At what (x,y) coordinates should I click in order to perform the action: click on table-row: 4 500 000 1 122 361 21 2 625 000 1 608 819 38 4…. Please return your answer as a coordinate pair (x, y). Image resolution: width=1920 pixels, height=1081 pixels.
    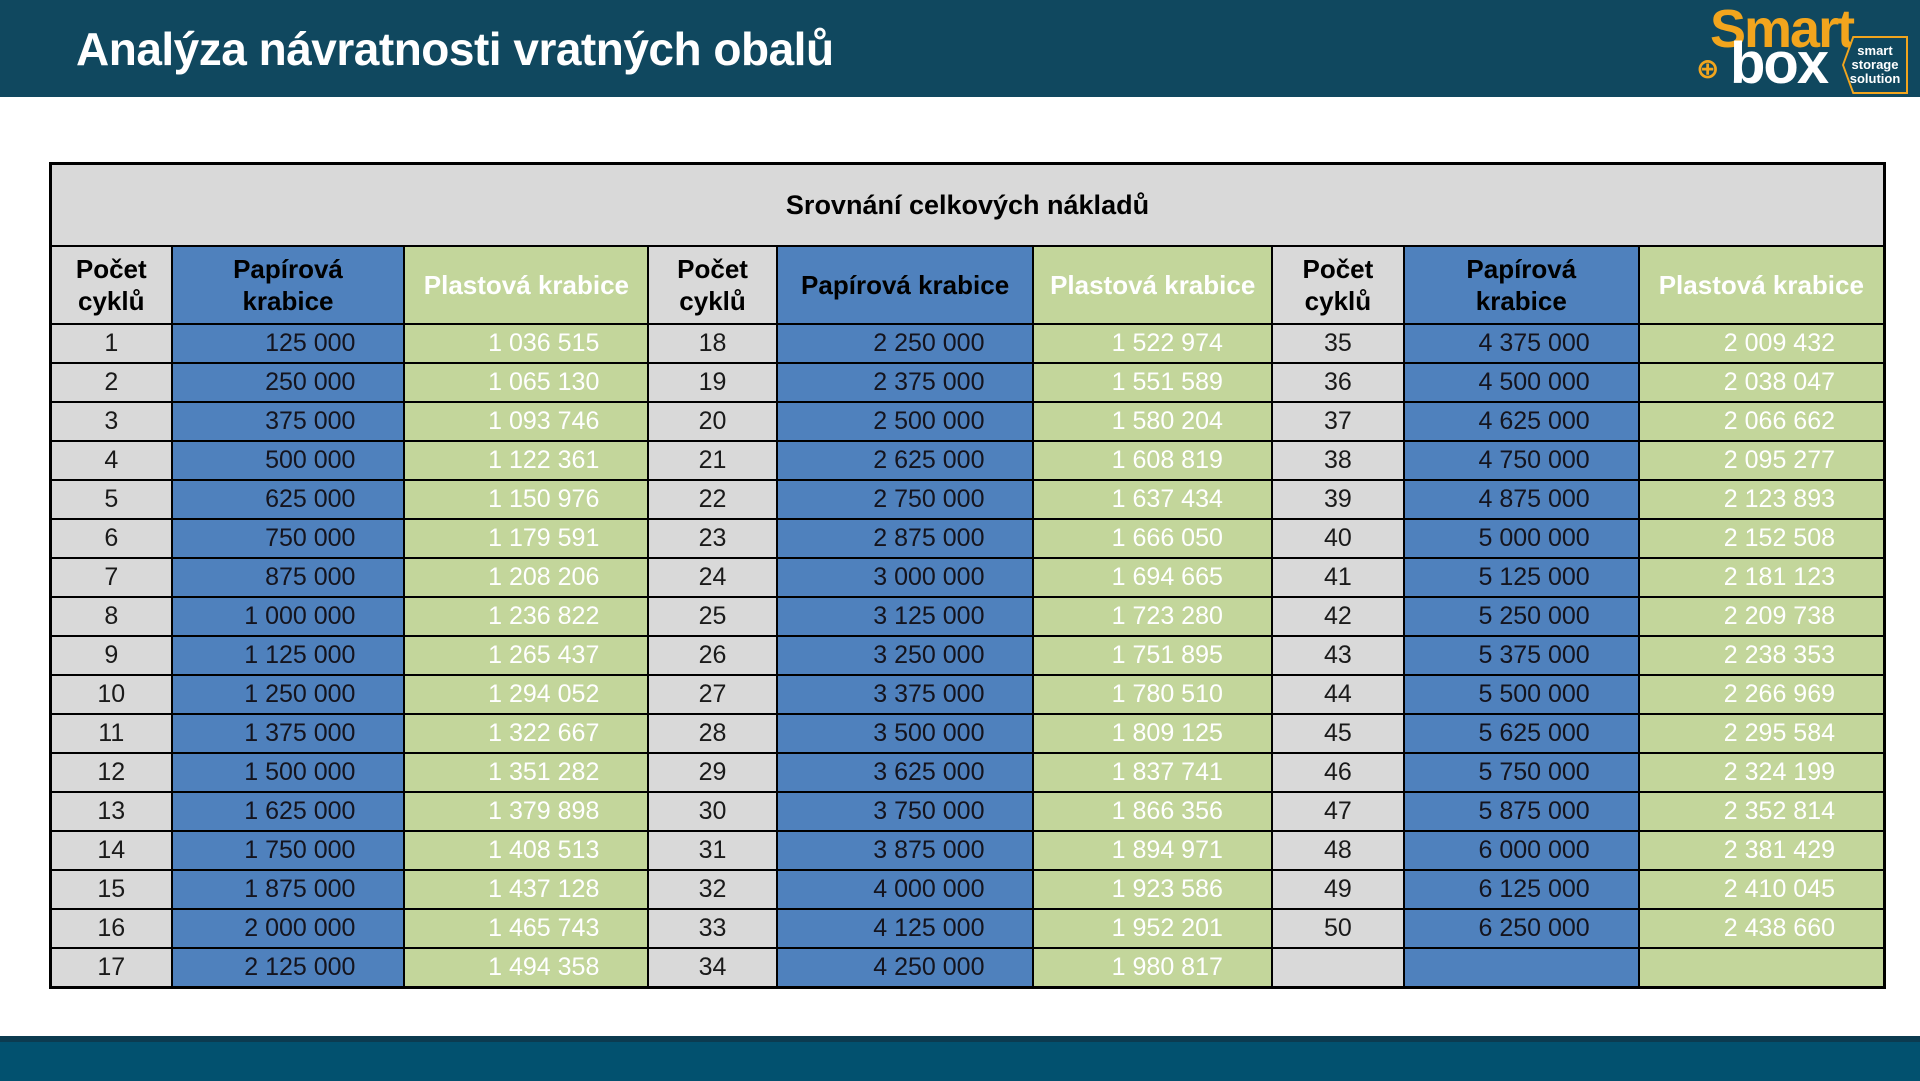
    Looking at the image, I should click on (967, 460).